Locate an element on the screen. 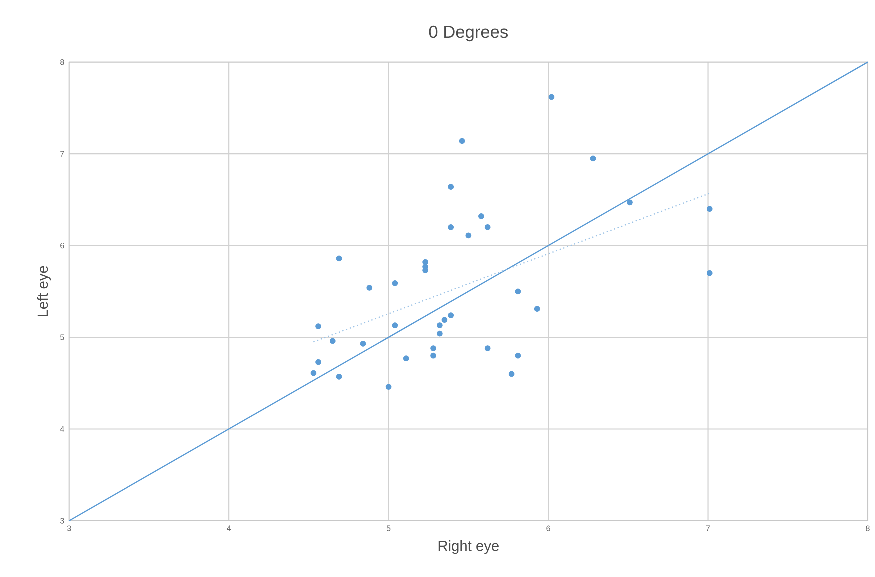 Image resolution: width=875 pixels, height=577 pixels. x-tick-label: 7 is located at coordinates (708, 529).